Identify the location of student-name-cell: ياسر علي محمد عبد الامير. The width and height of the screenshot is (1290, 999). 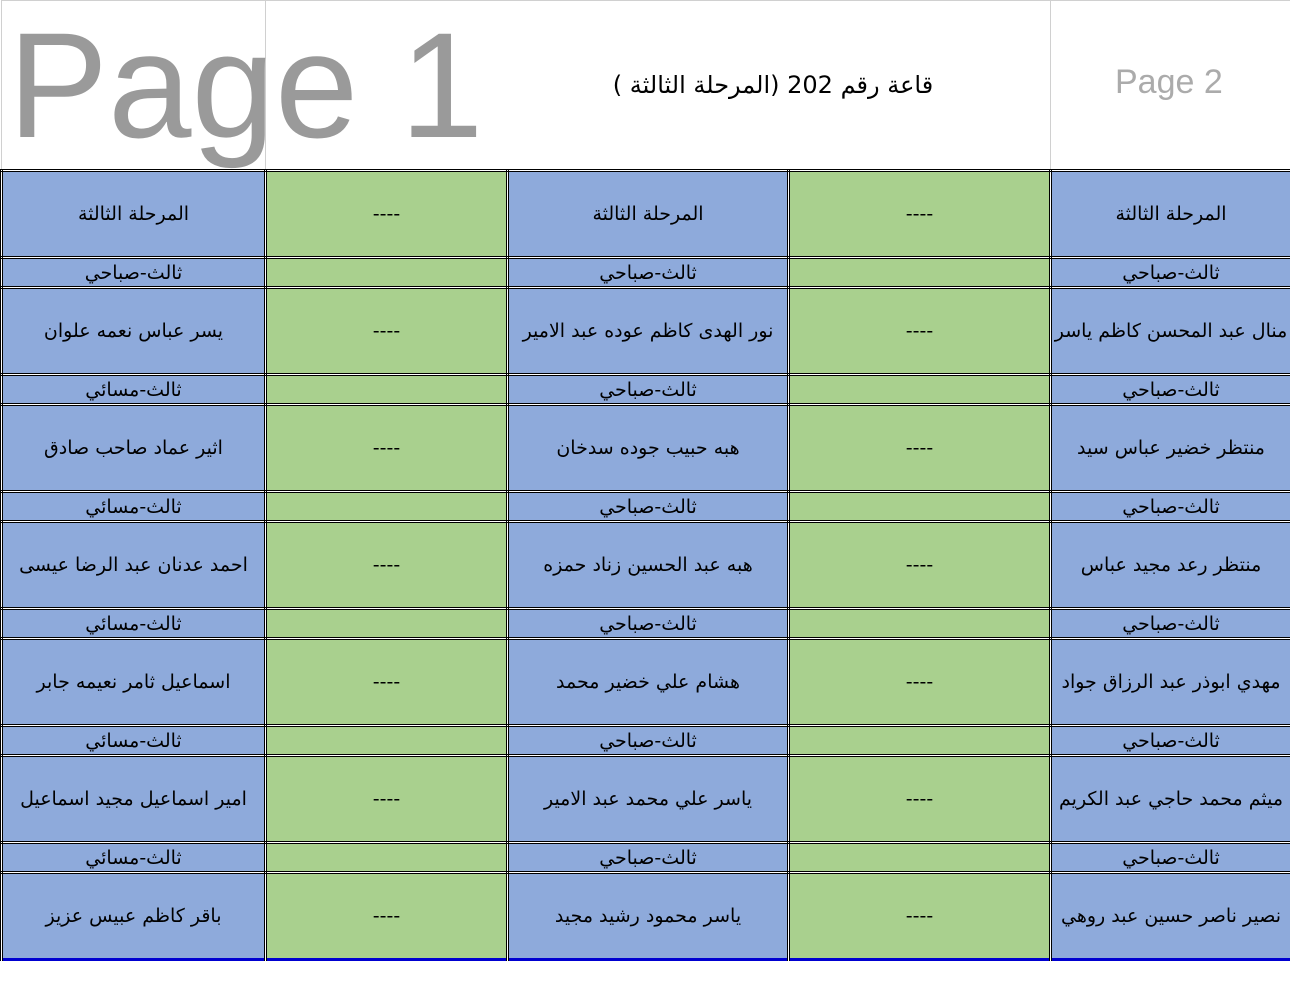
(648, 799).